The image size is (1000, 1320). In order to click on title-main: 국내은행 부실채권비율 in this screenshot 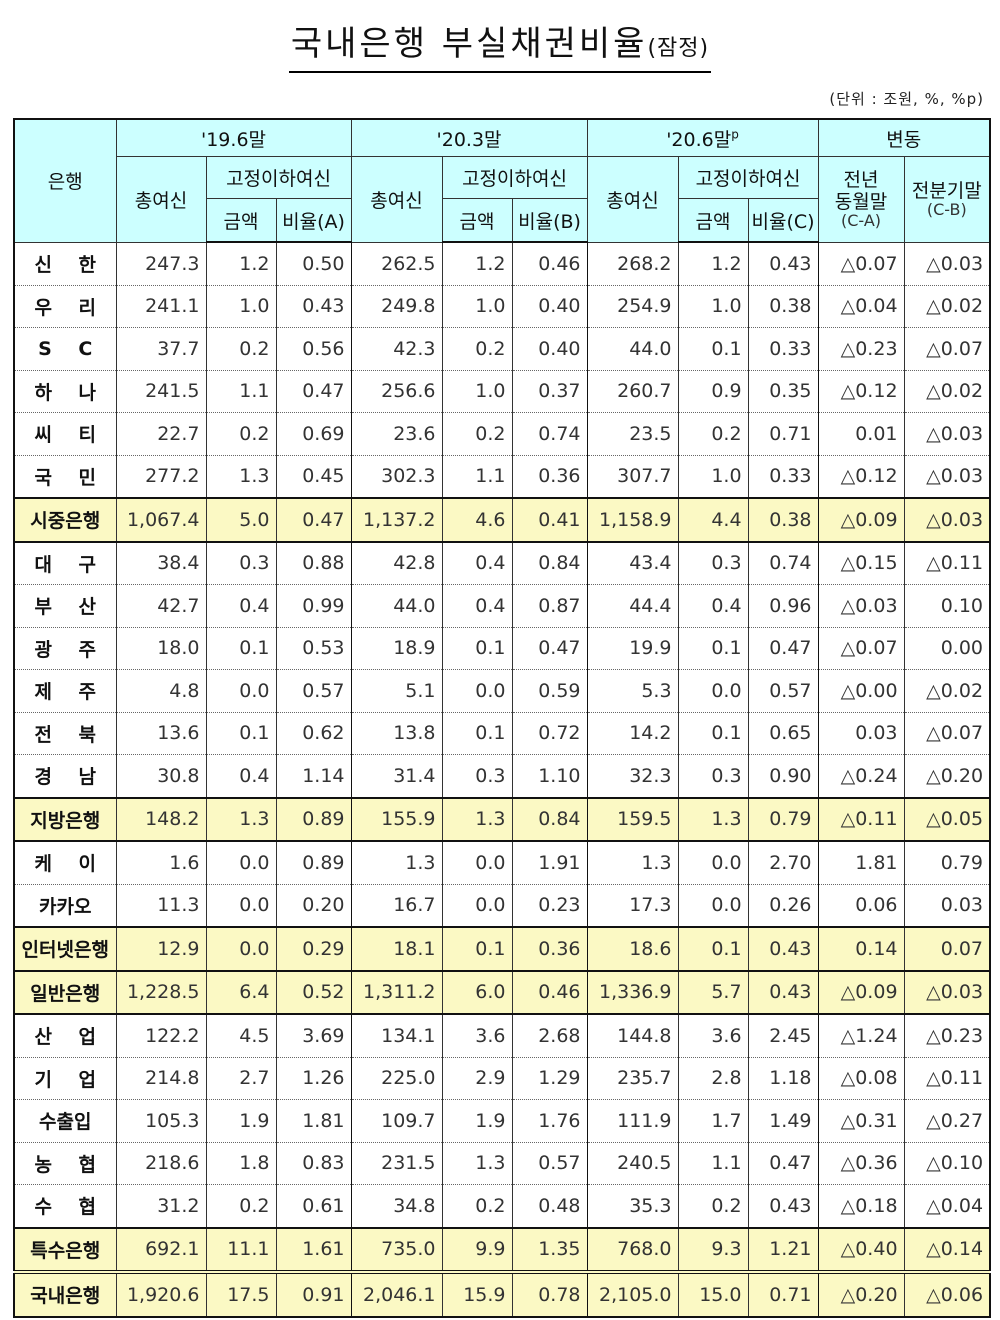, I will do `click(469, 44)`.